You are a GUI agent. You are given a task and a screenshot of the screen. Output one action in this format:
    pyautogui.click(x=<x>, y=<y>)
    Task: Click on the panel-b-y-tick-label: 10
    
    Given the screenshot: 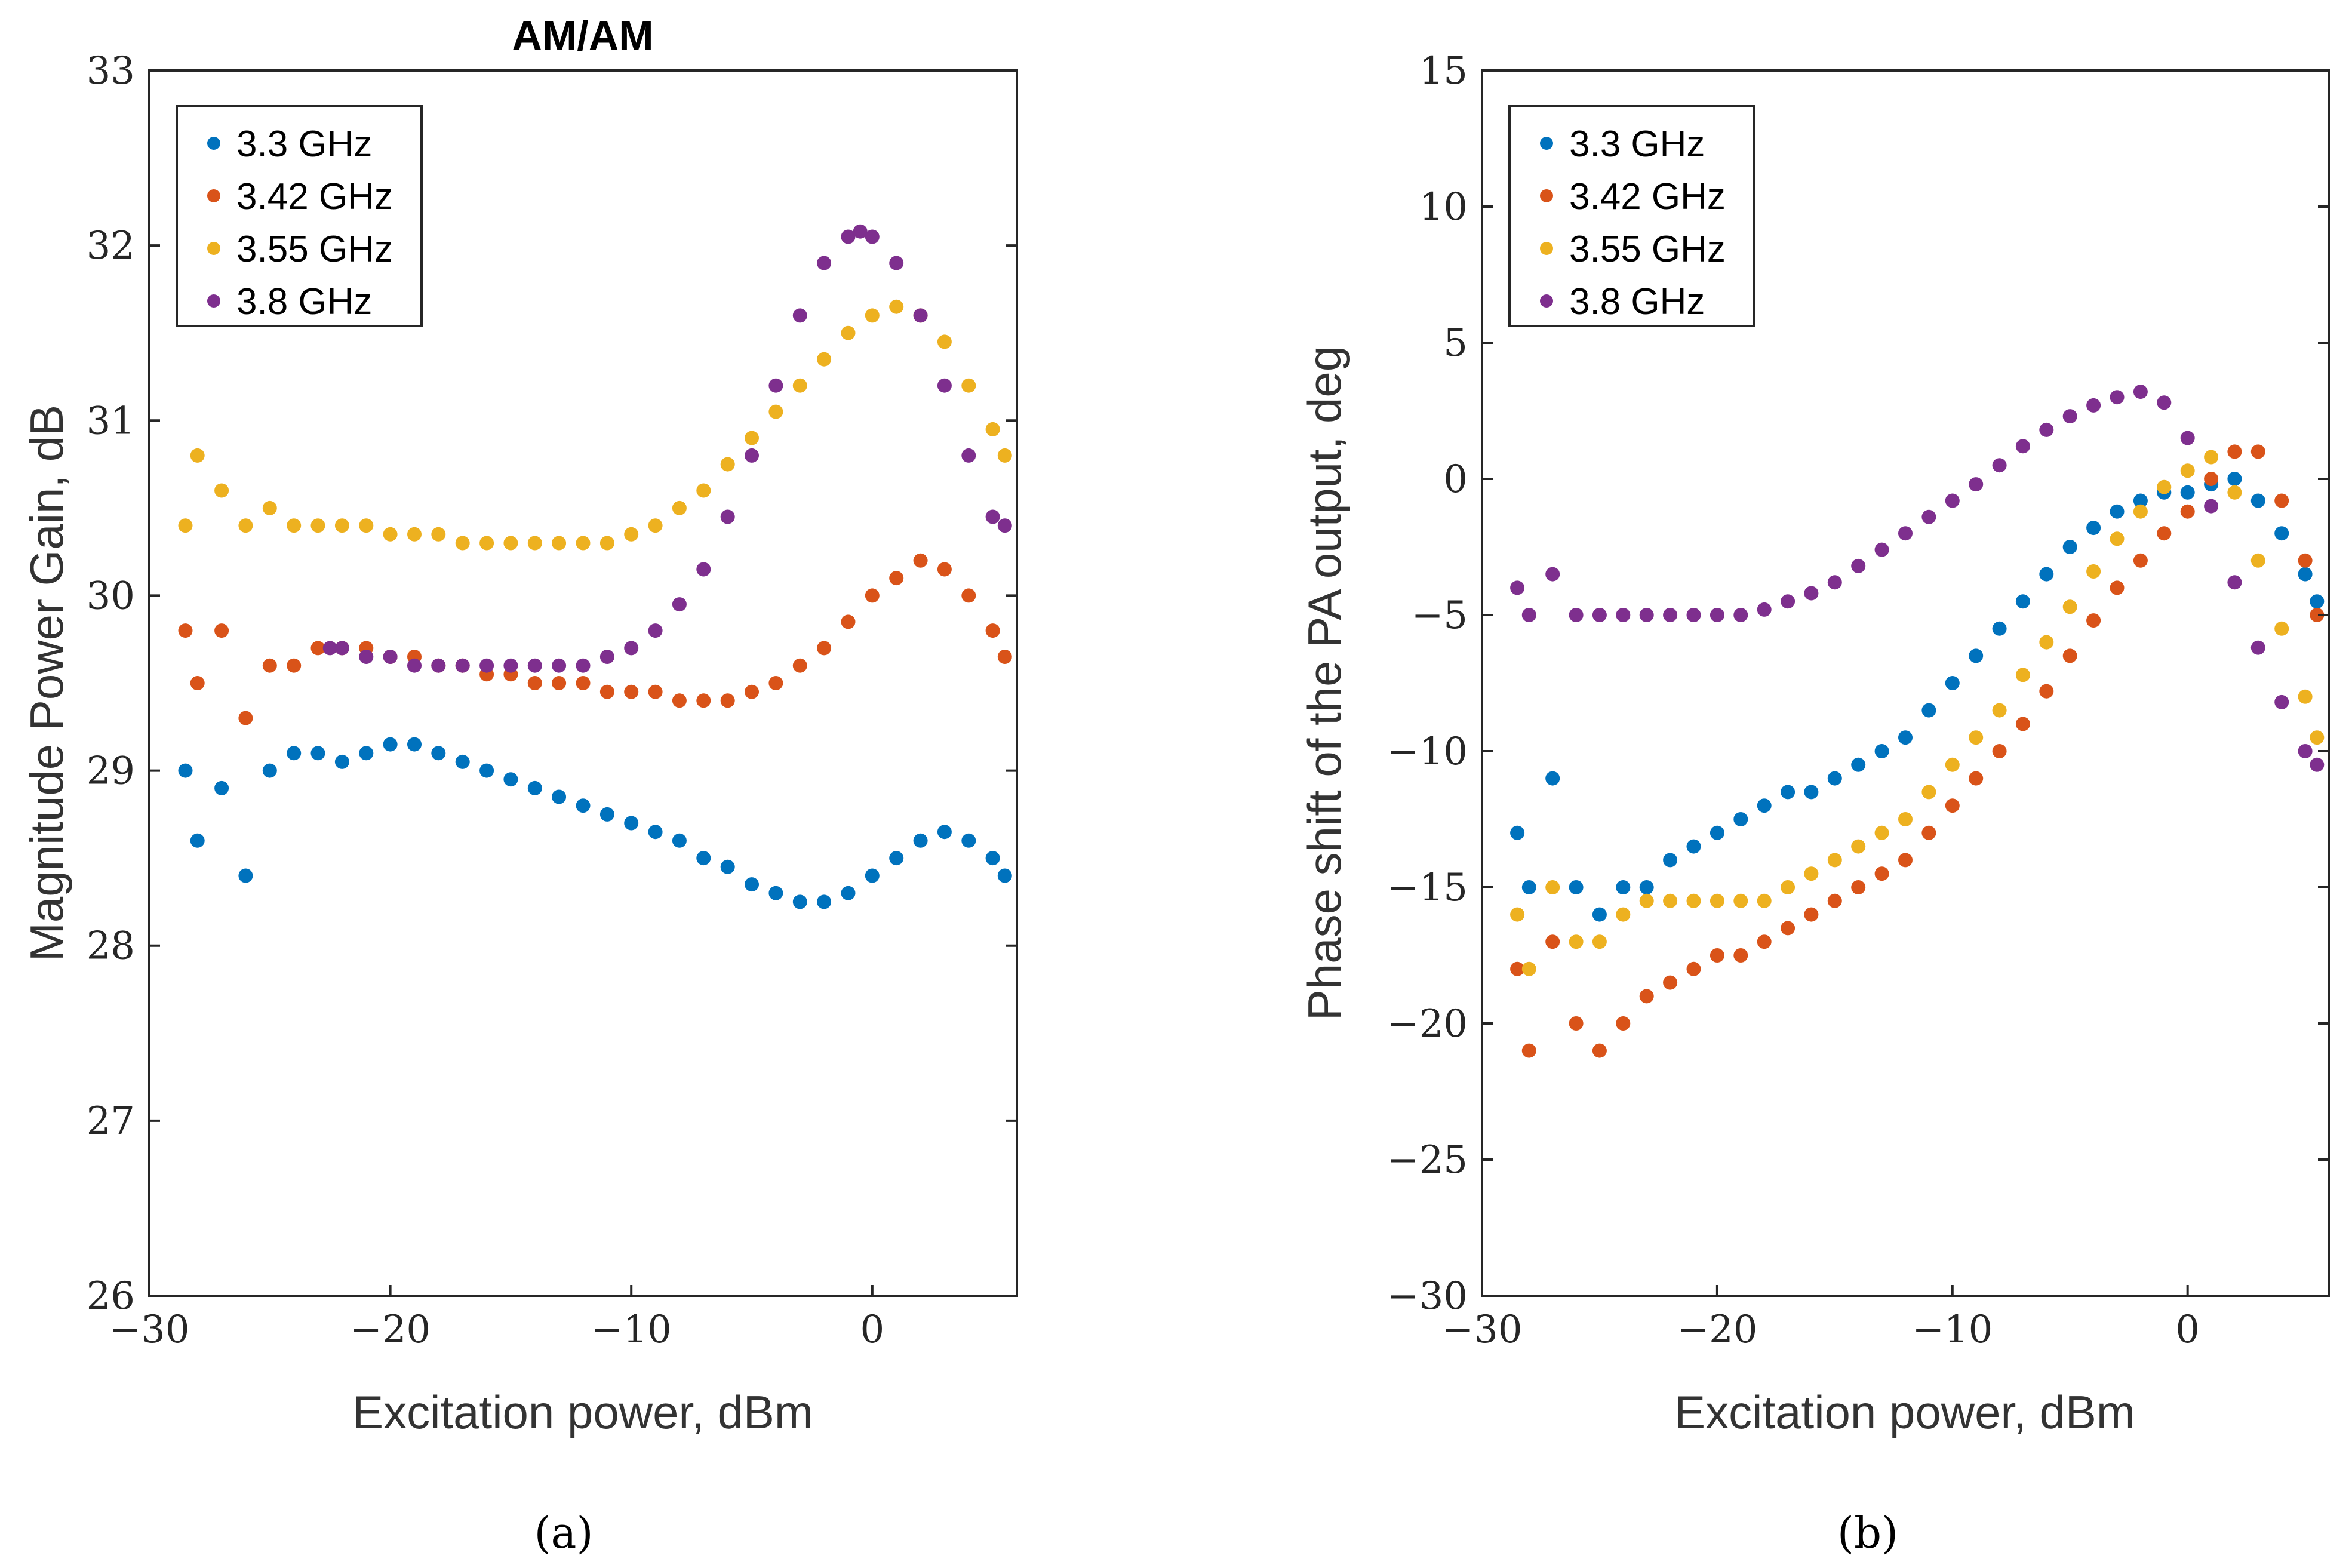 What is the action you would take?
    pyautogui.click(x=1443, y=207)
    